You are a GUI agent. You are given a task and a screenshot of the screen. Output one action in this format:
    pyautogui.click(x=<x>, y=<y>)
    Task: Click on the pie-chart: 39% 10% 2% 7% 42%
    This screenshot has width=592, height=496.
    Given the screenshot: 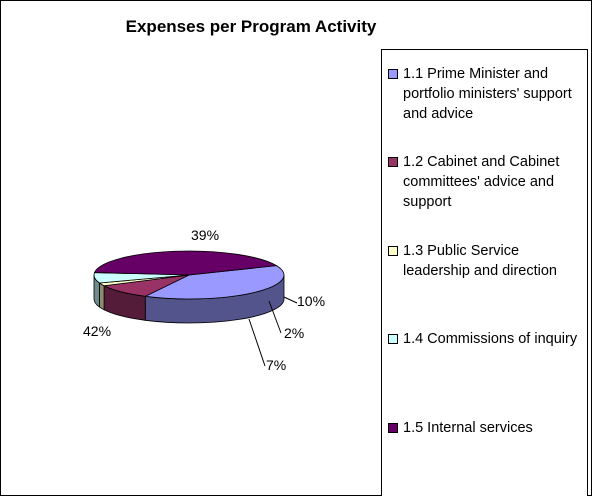 What is the action you would take?
    pyautogui.click(x=204, y=300)
    